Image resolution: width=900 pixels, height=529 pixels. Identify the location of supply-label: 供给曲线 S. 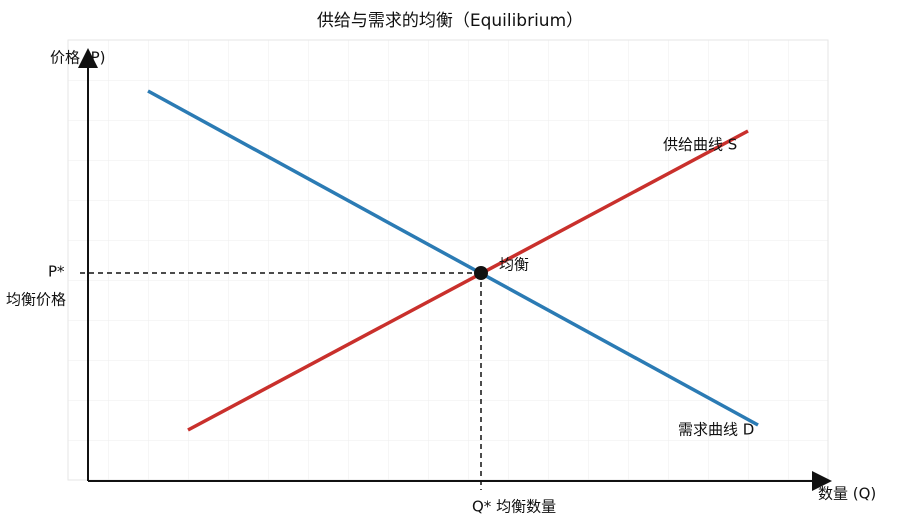
(700, 145).